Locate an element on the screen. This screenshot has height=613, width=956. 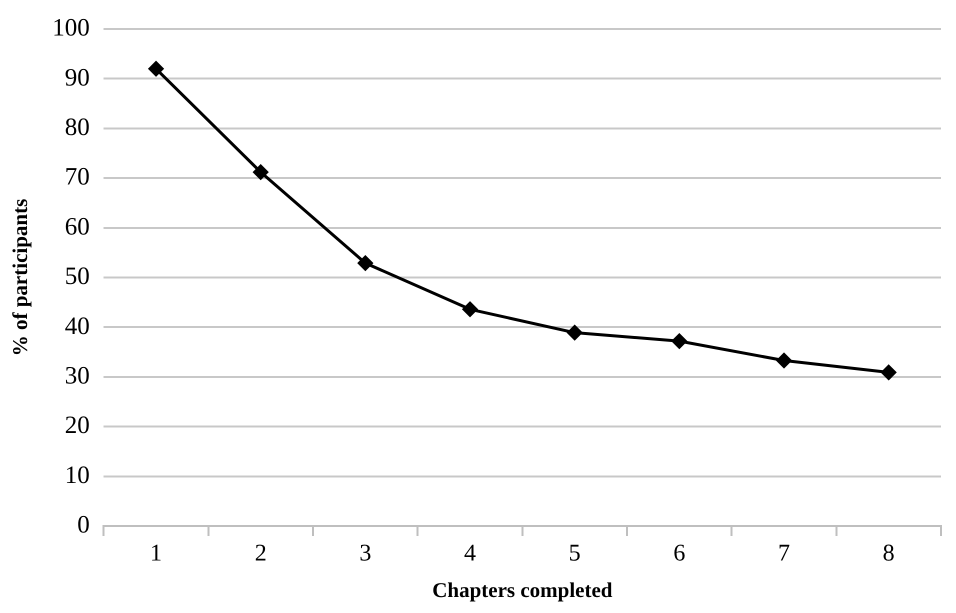
y-tick-label: 80 is located at coordinates (77, 127).